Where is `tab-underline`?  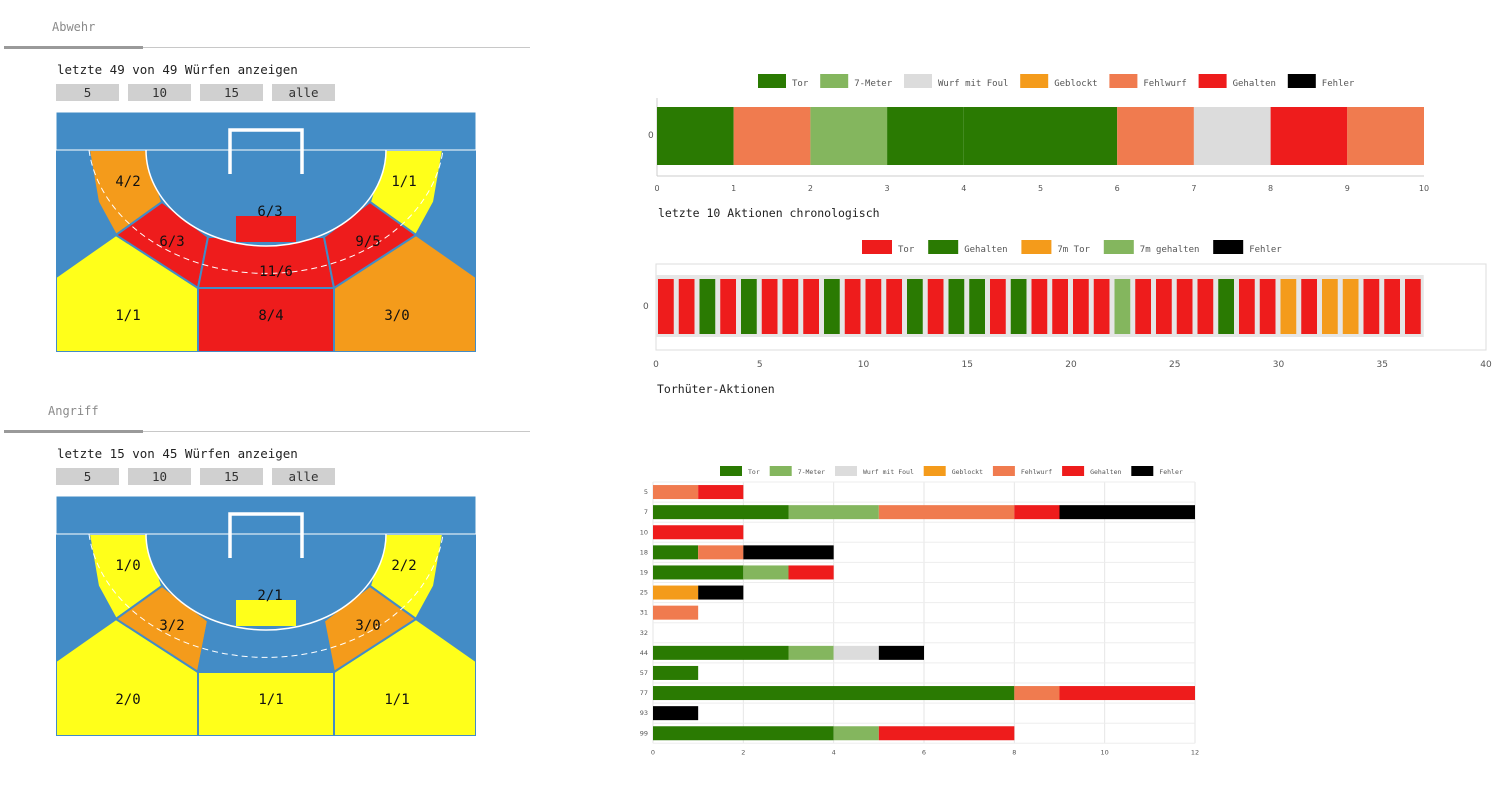
tab-underline is located at coordinates (73, 47).